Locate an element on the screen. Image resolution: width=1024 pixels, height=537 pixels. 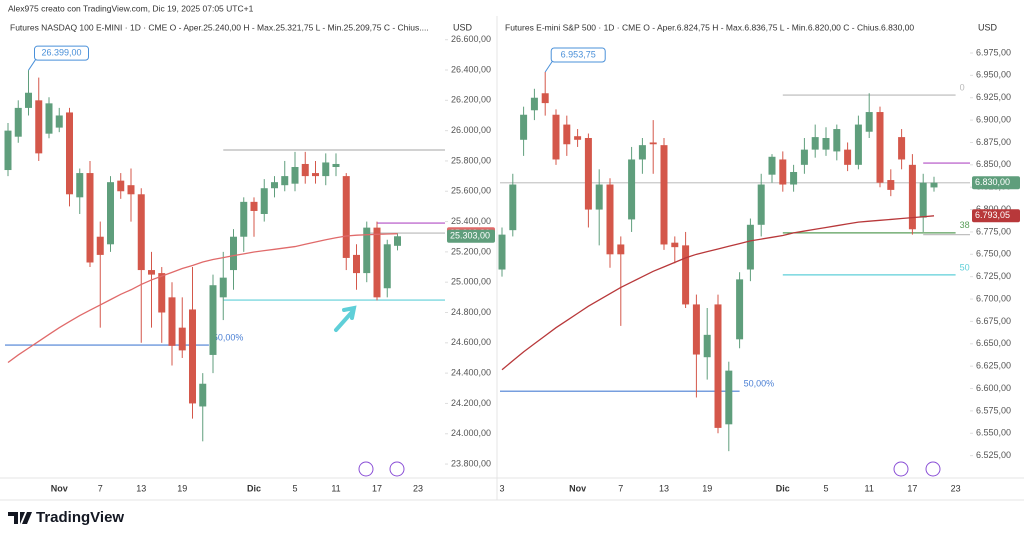
x-tick-label: 5 is located at coordinates (294, 488).